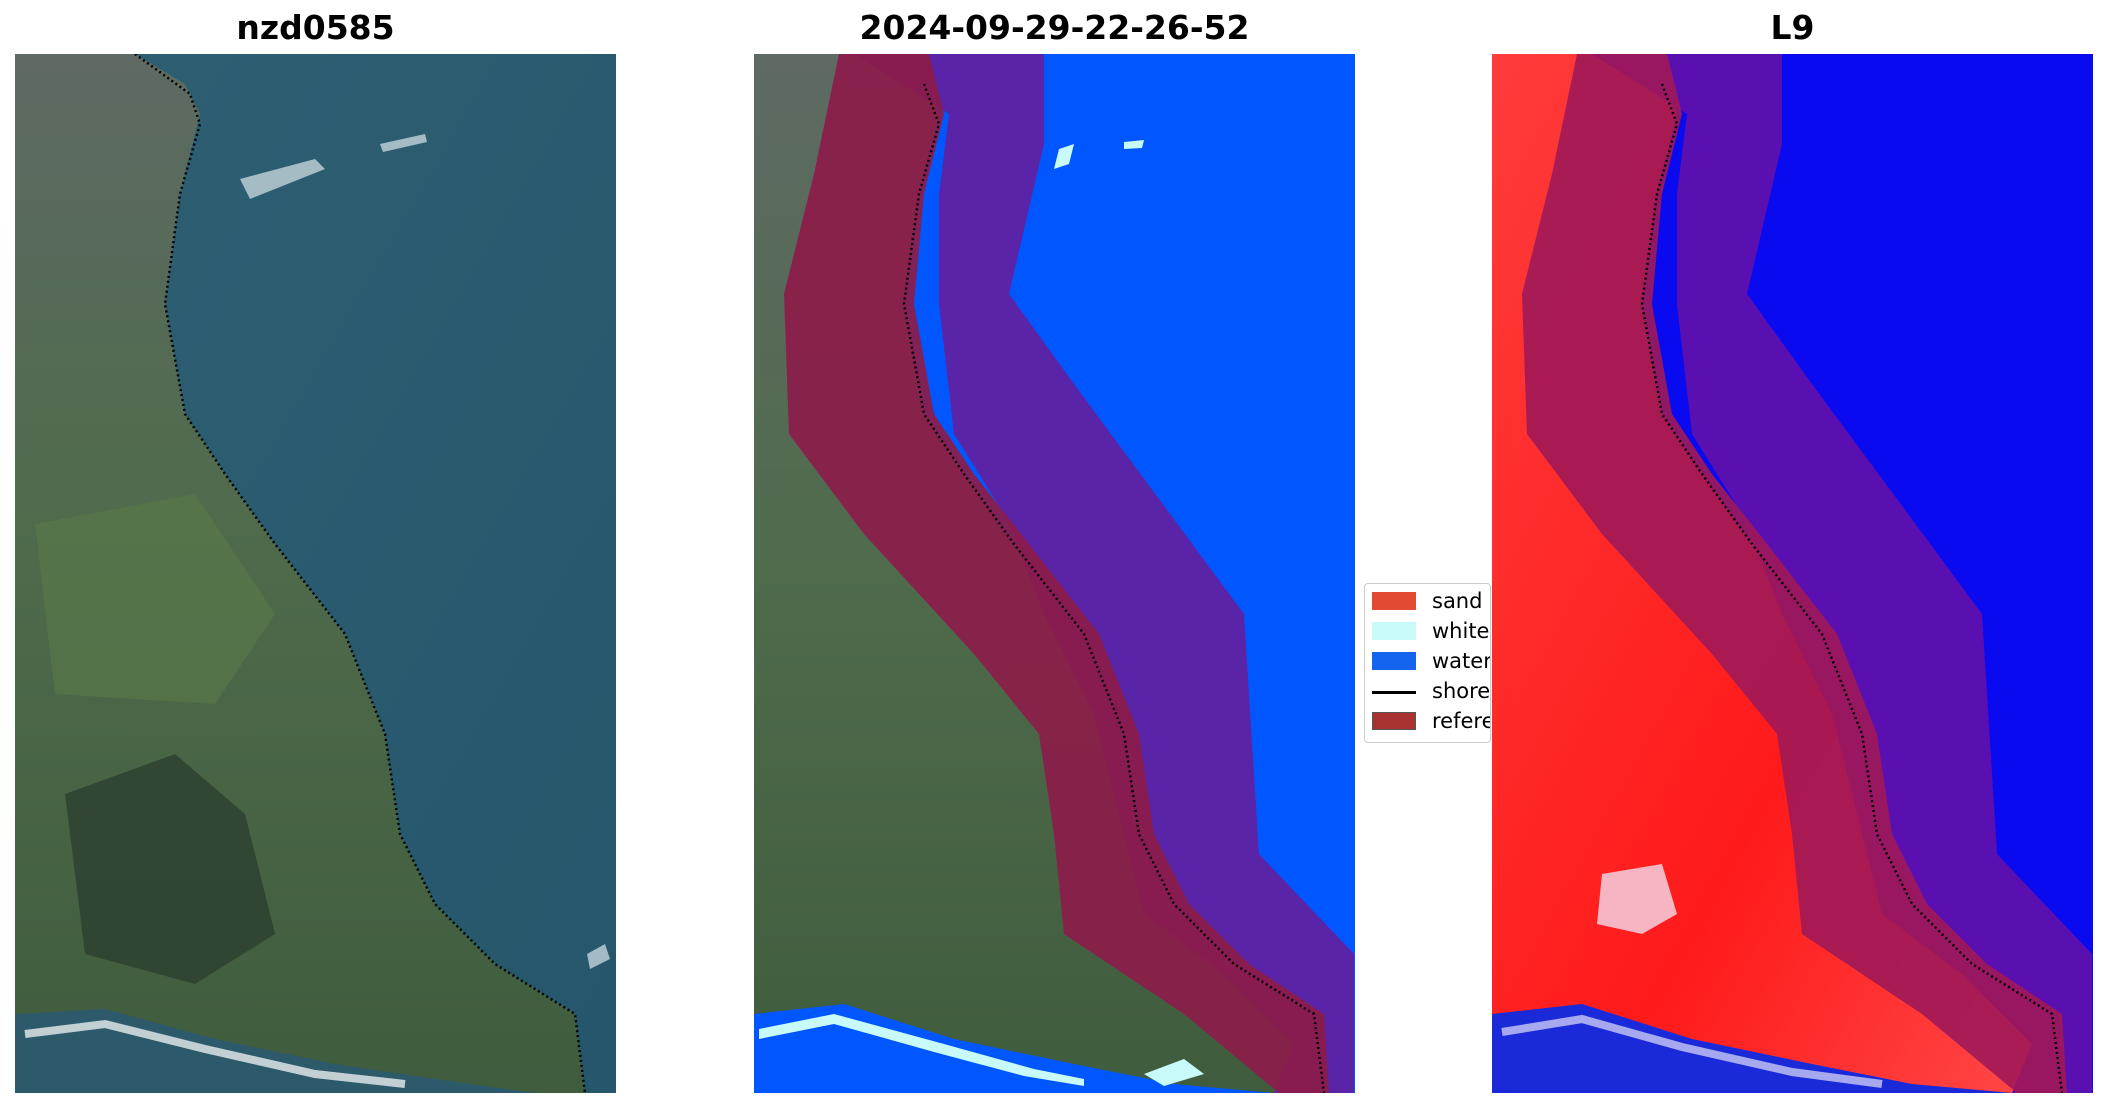  What do you see at coordinates (1431, 721) in the screenshot?
I see `legend-item-reference-buffer: reference shoreline buffer` at bounding box center [1431, 721].